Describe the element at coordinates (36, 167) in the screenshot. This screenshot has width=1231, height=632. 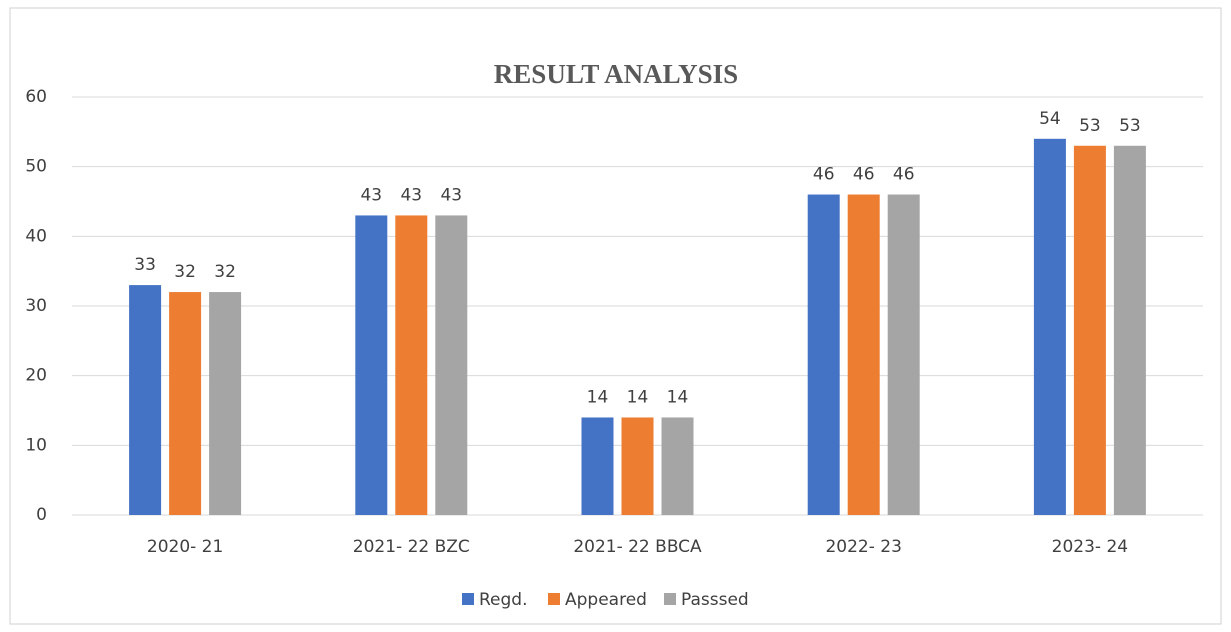
I see `y-tick-label: 50` at that location.